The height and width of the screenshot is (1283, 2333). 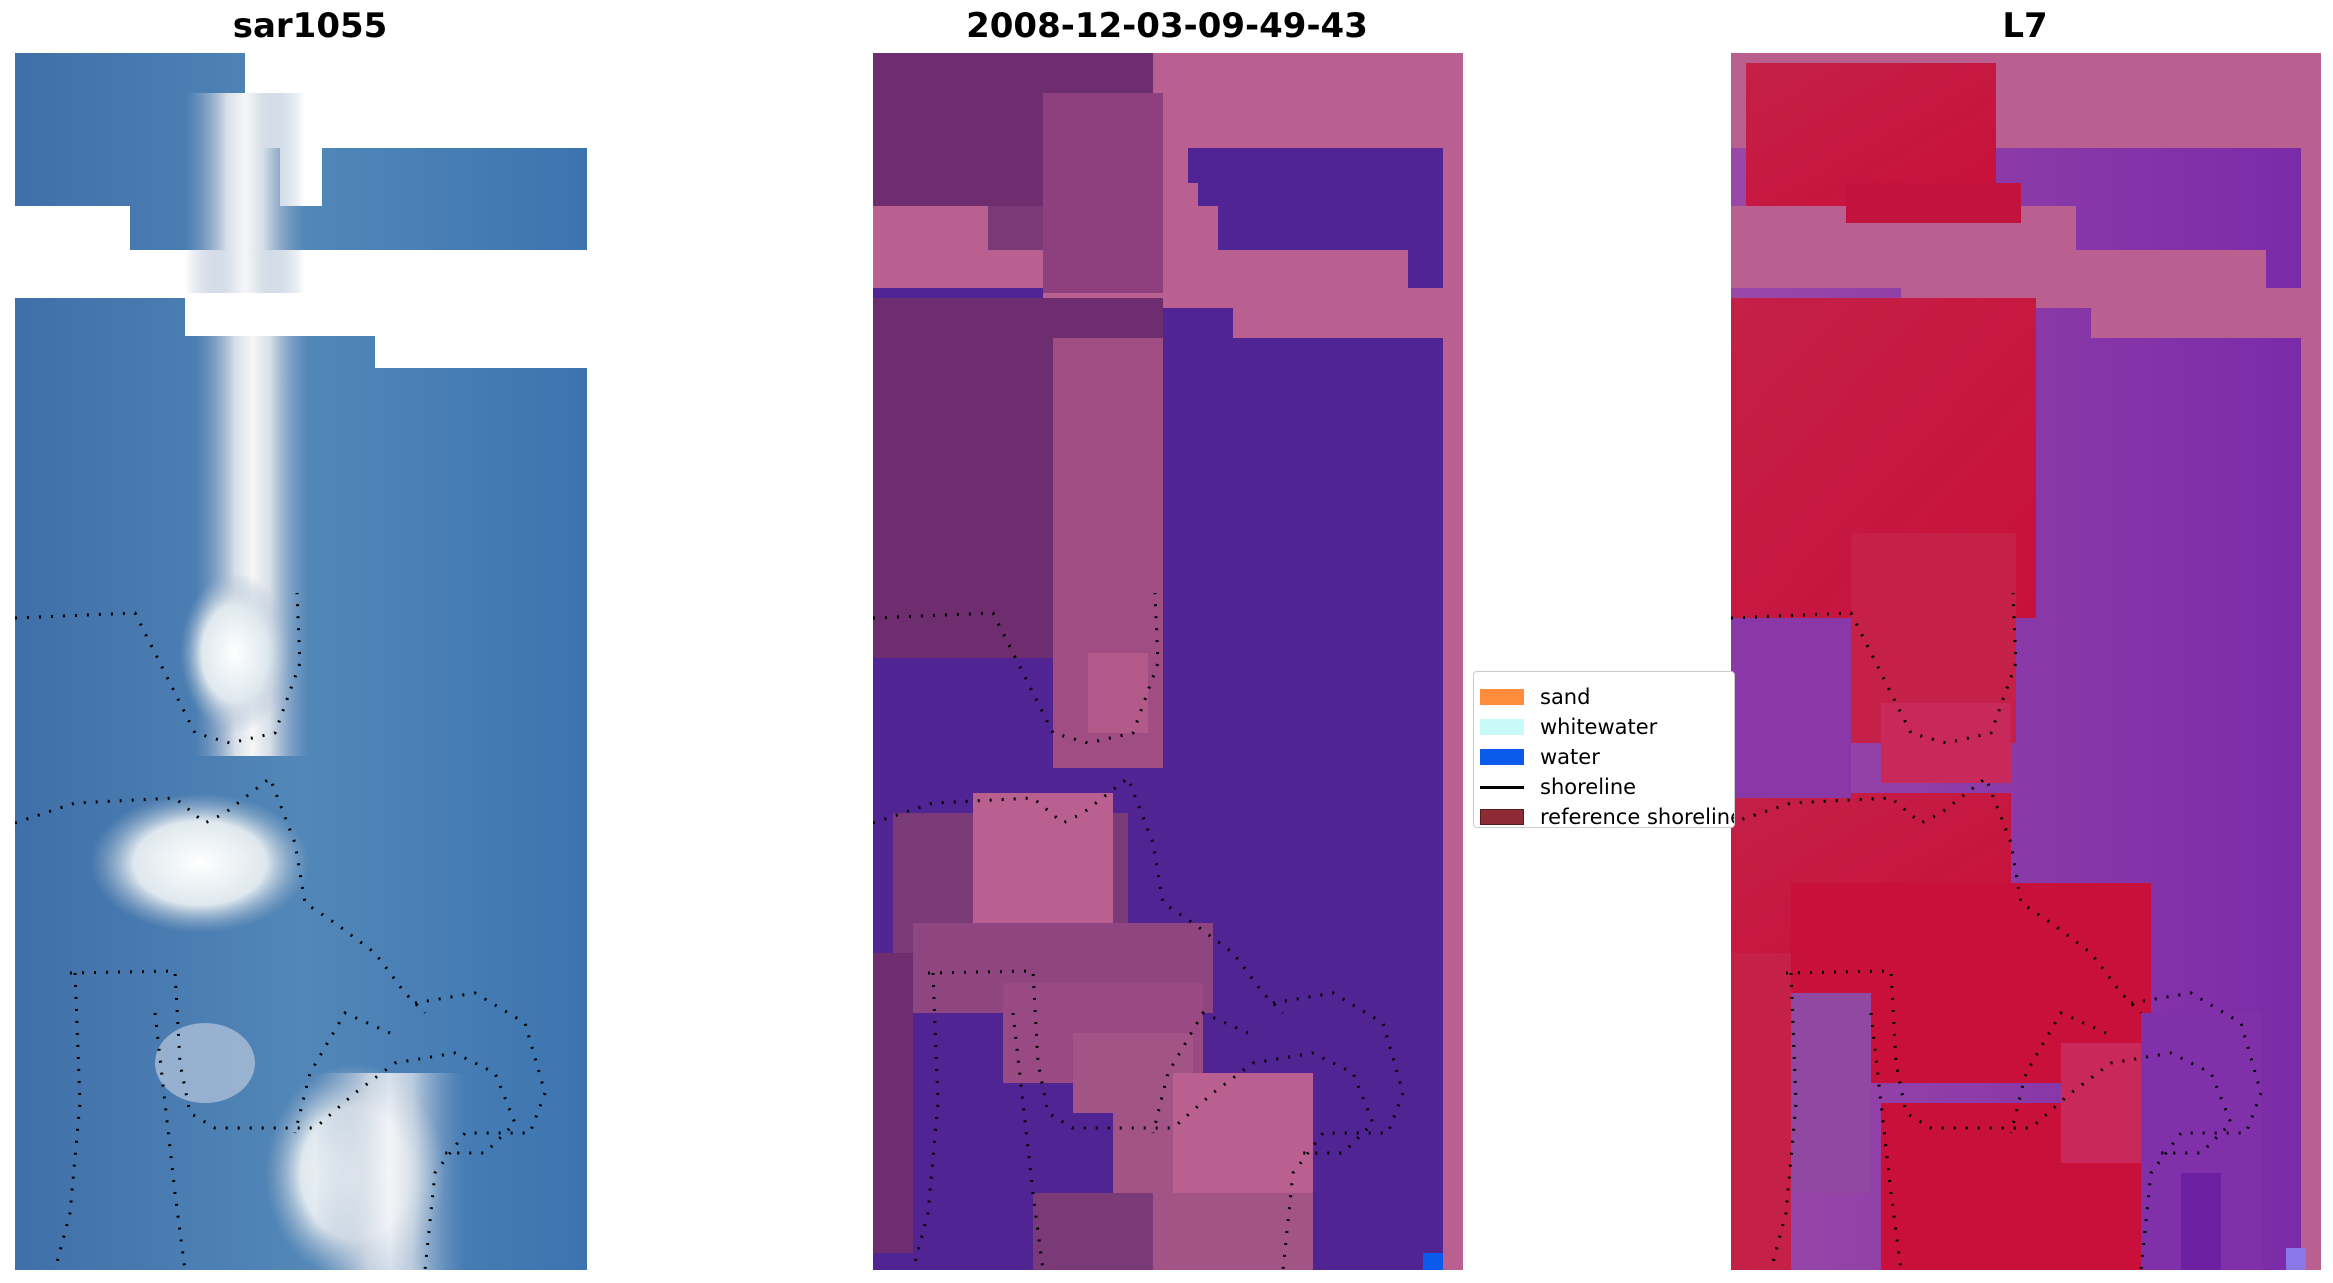 I want to click on legend-item-reference-shoreline: reference shoreline, so click(x=1607, y=816).